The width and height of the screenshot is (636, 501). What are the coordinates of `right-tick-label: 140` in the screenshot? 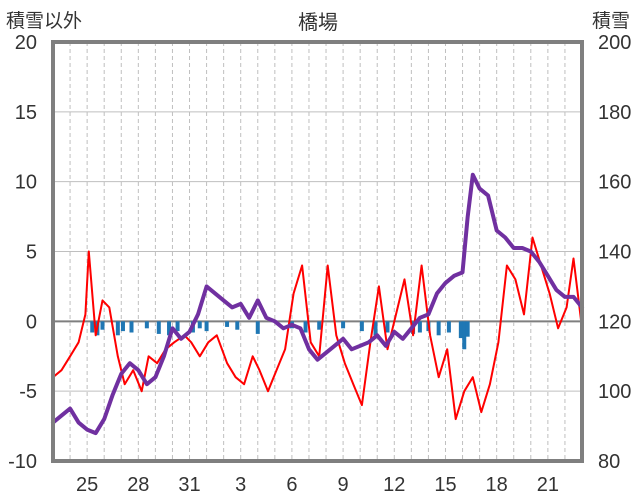 It's located at (614, 253).